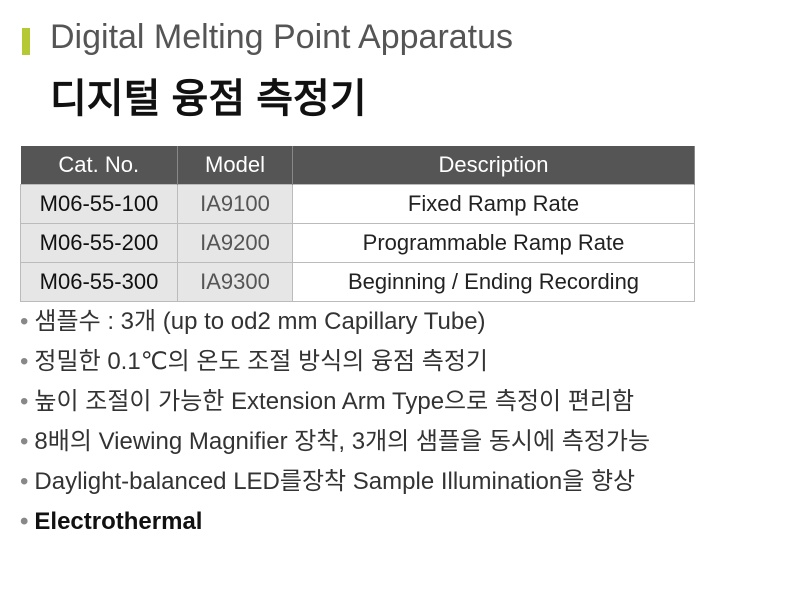 The width and height of the screenshot is (800, 602). I want to click on table-row: M06-55-100 IA9100 Fixed Ramp Rate, so click(357, 204).